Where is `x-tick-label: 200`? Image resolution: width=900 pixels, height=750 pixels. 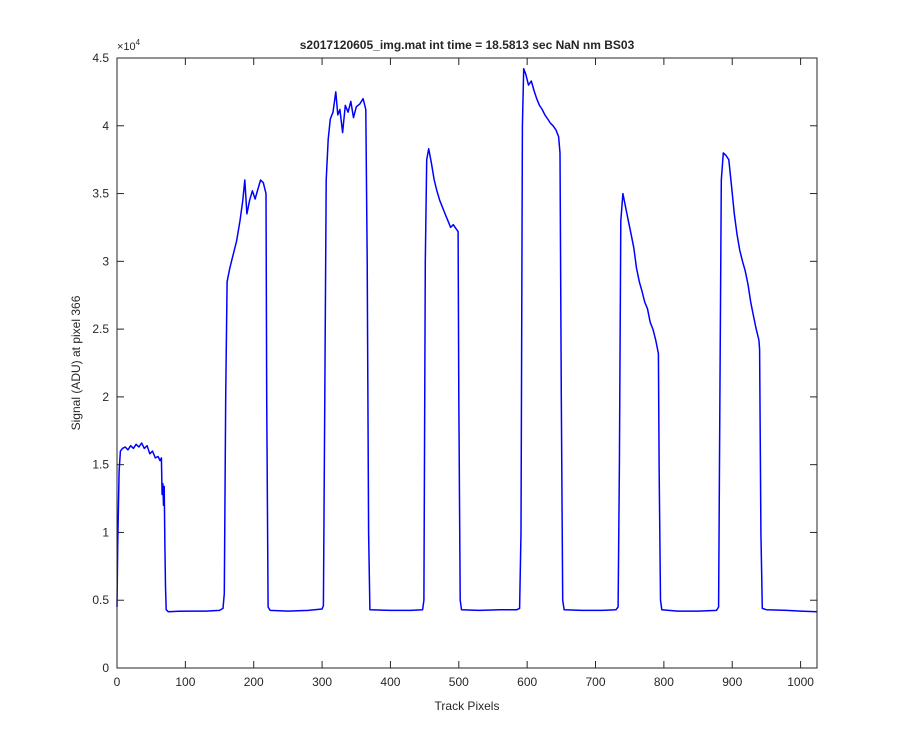
x-tick-label: 200 is located at coordinates (254, 682).